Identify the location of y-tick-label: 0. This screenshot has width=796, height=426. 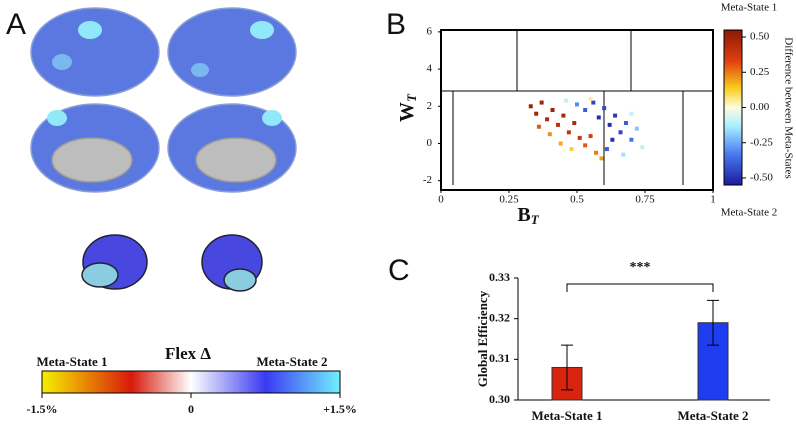
(430, 143).